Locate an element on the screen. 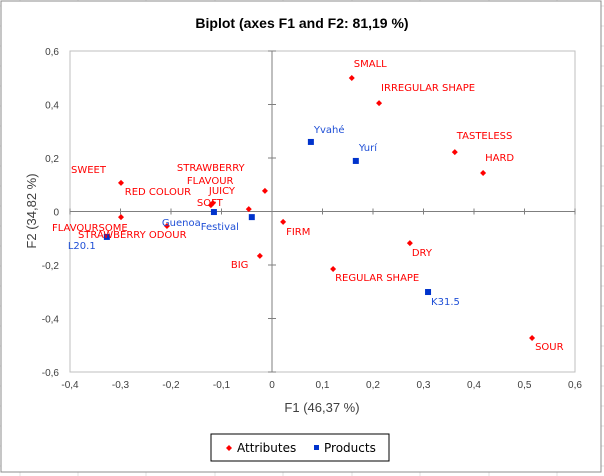  x-tick-label: 0,4 is located at coordinates (474, 385).